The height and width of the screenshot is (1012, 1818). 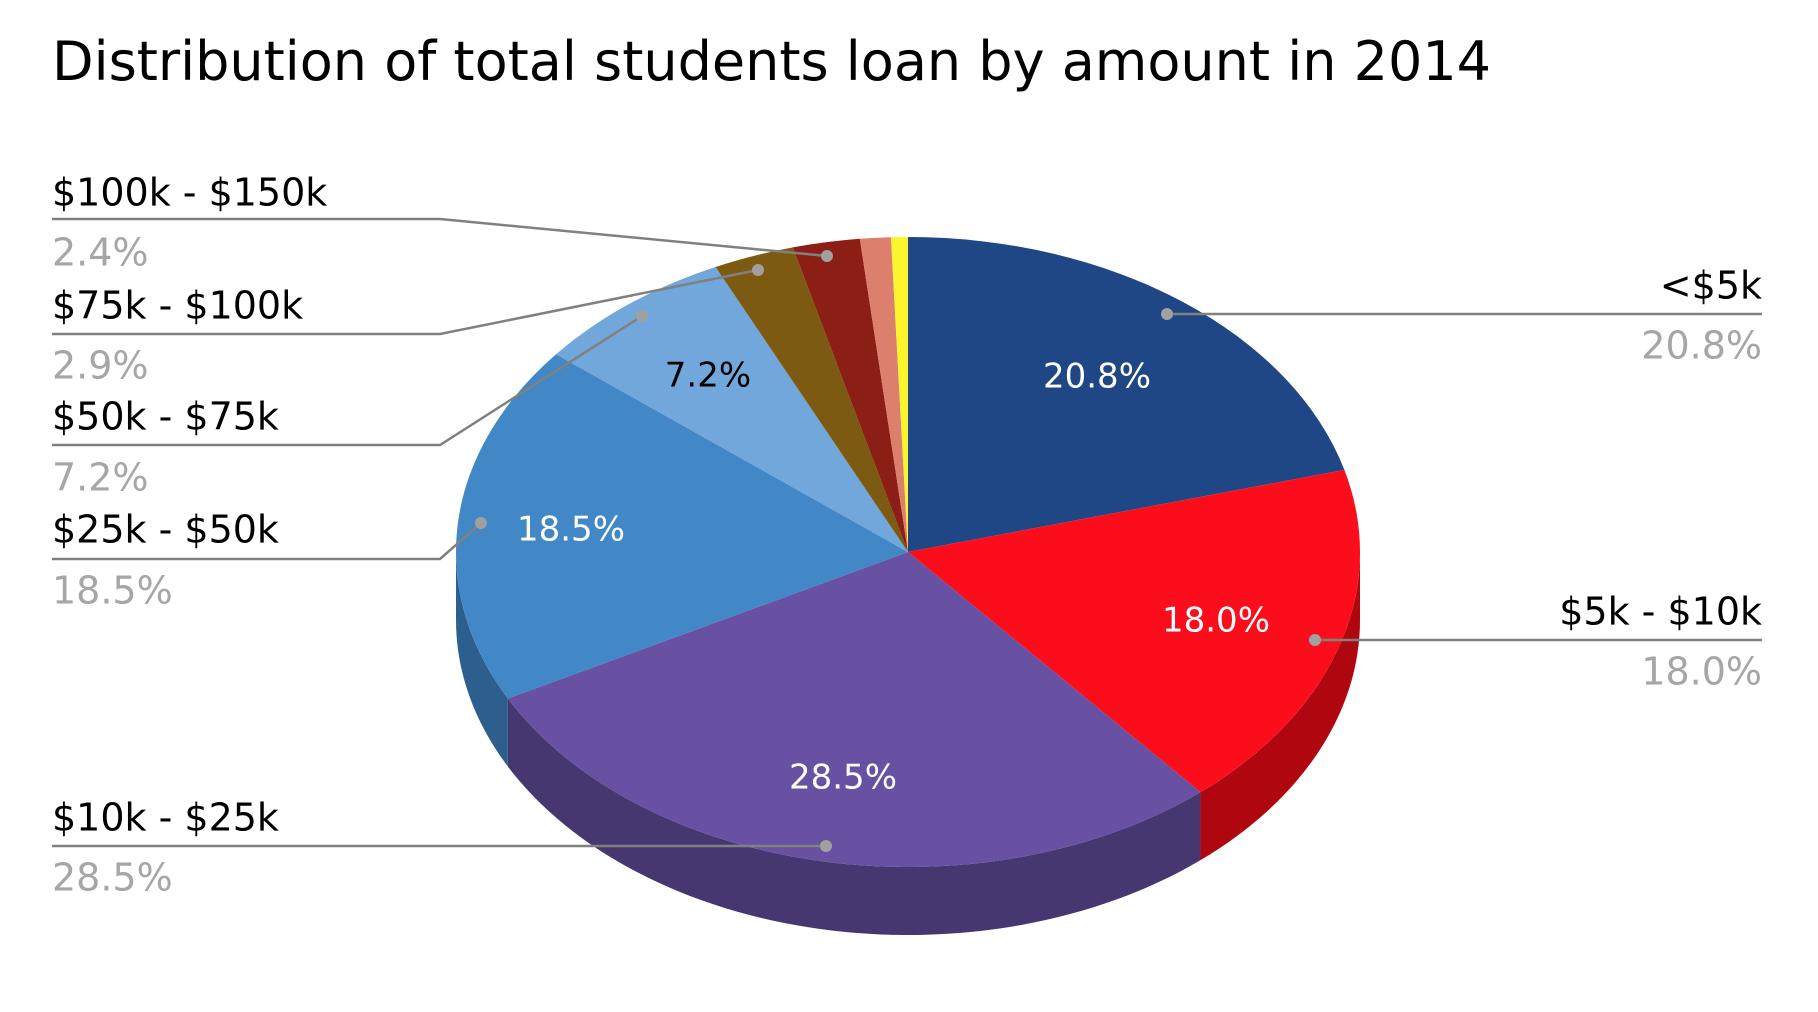 I want to click on leader-line-75k-100k, so click(x=405, y=302).